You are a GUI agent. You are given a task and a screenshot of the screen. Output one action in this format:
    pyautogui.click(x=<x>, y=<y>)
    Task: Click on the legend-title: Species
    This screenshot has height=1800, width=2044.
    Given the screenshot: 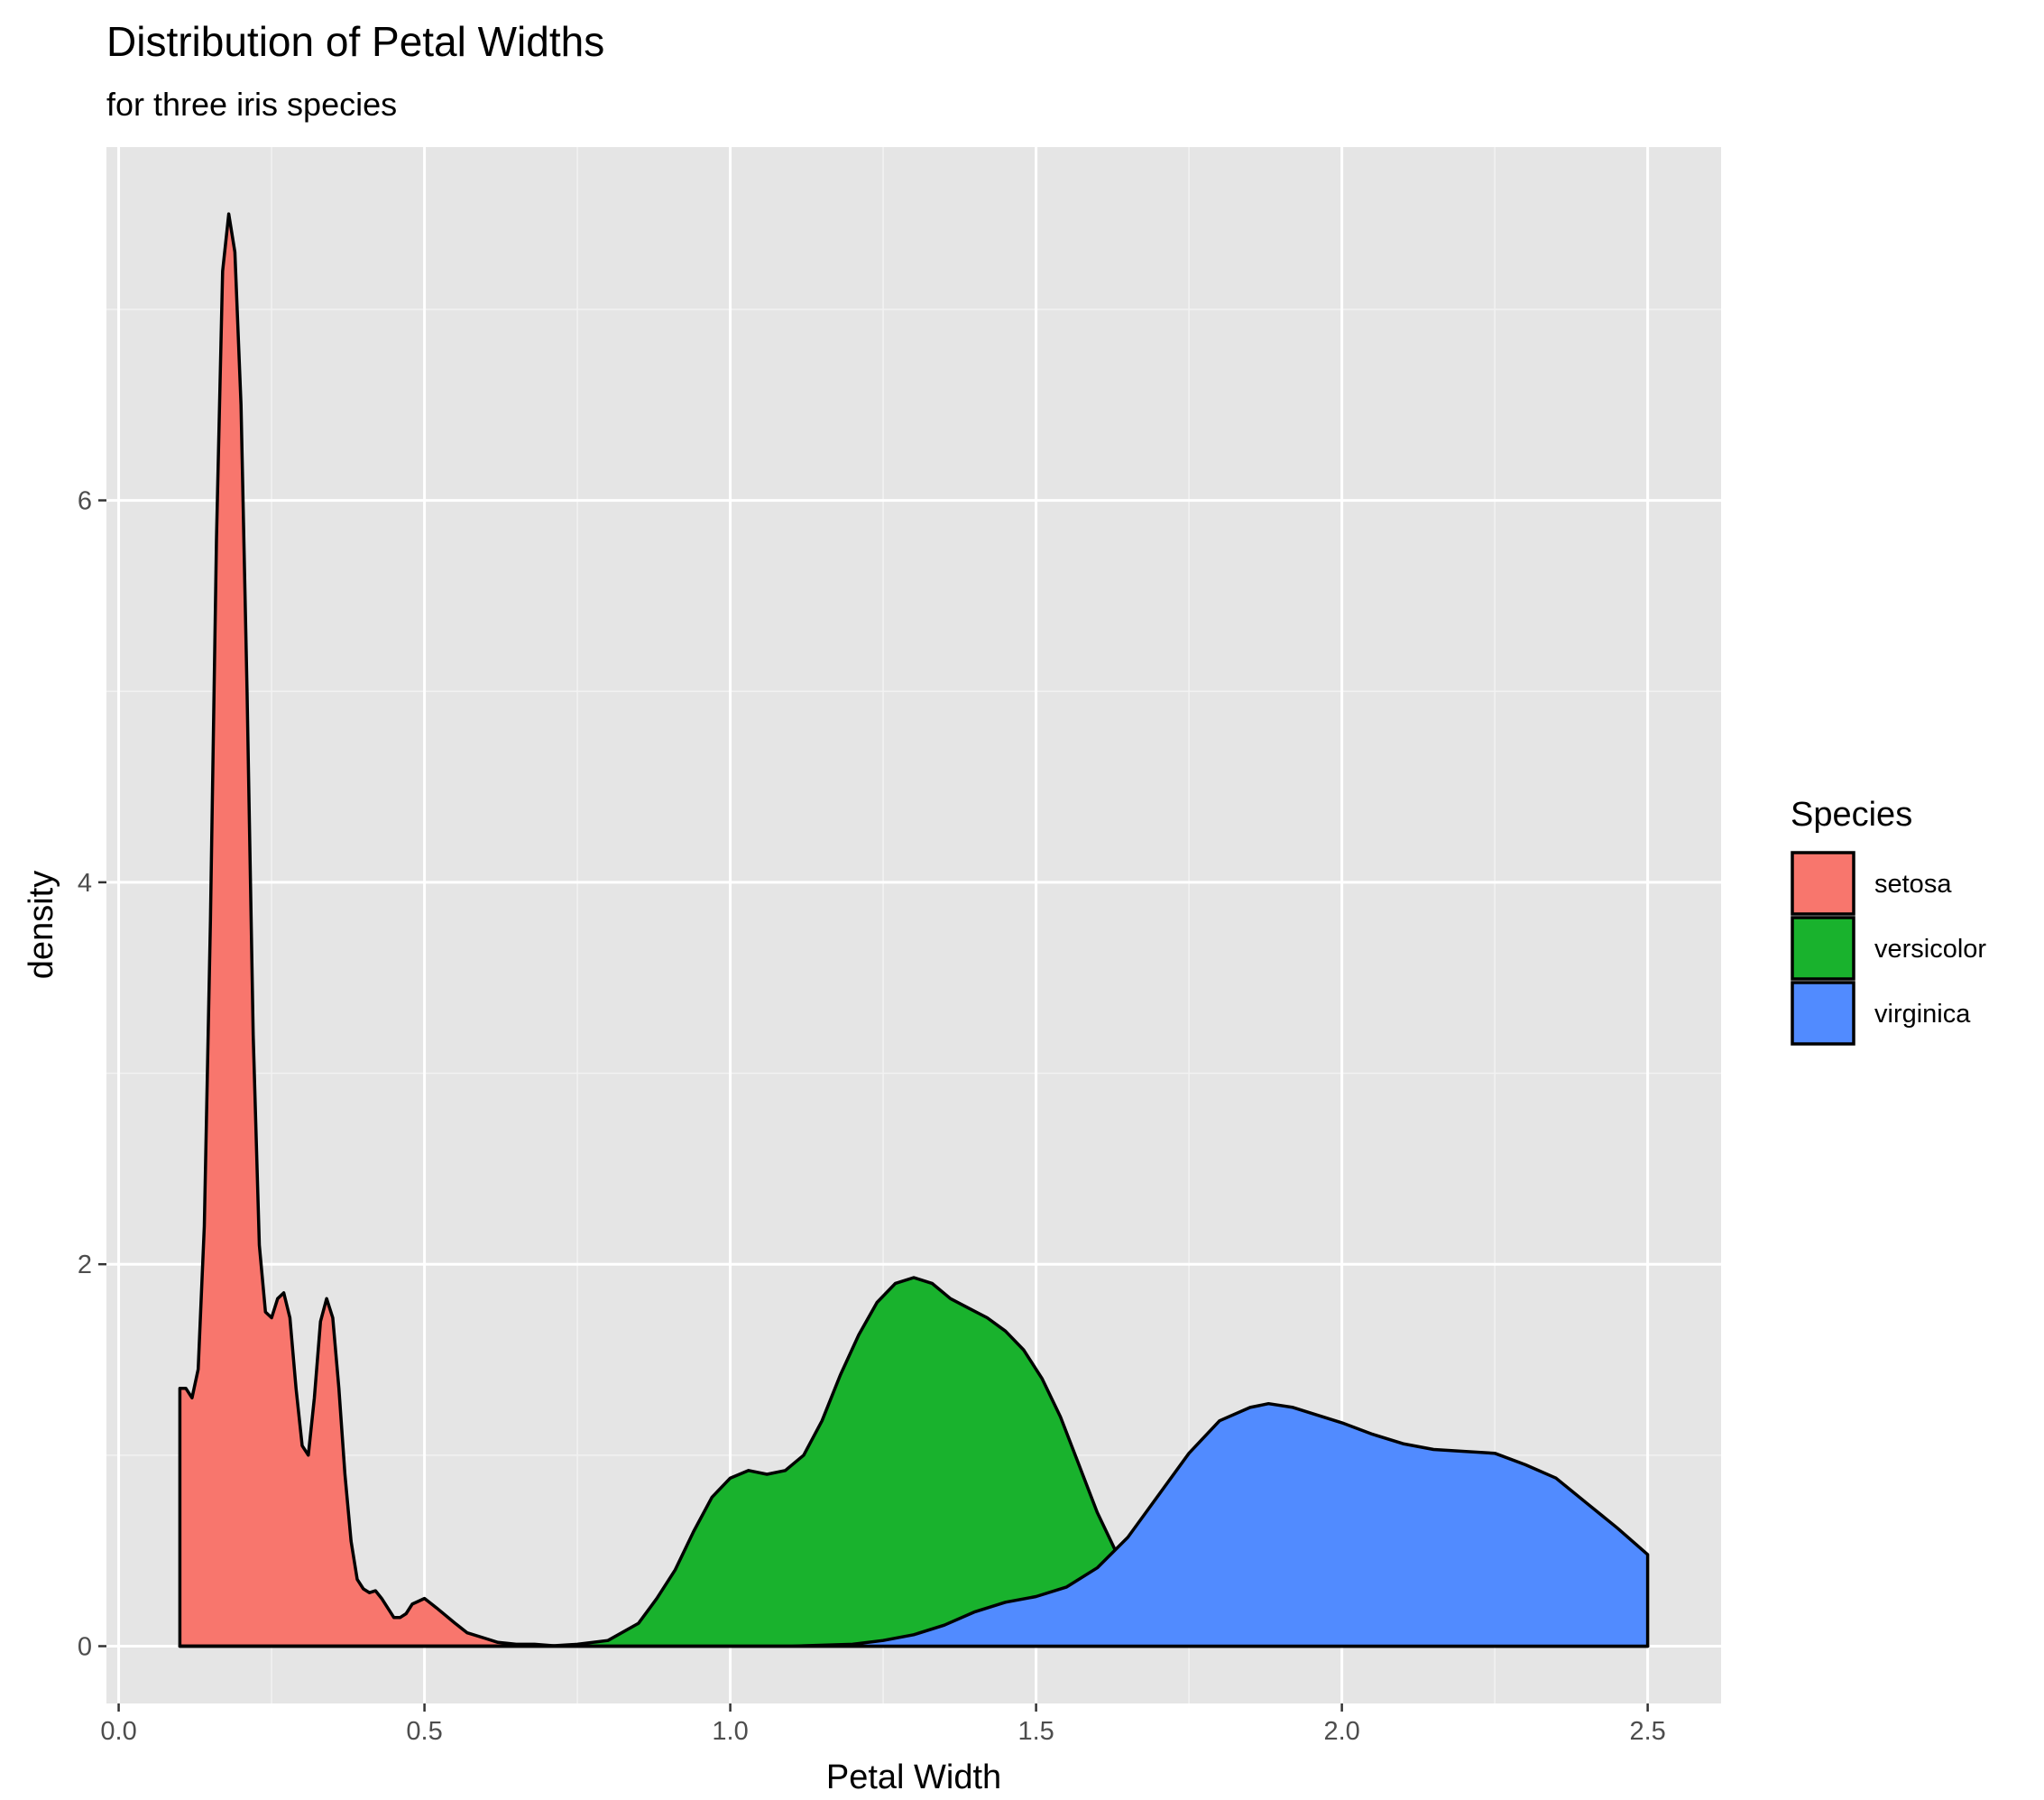 What is the action you would take?
    pyautogui.click(x=1852, y=815)
    